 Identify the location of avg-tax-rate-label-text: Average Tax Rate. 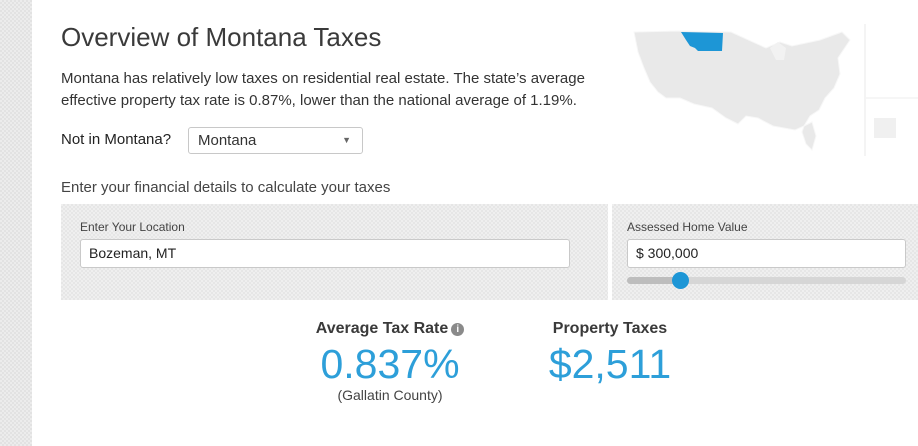
(382, 328).